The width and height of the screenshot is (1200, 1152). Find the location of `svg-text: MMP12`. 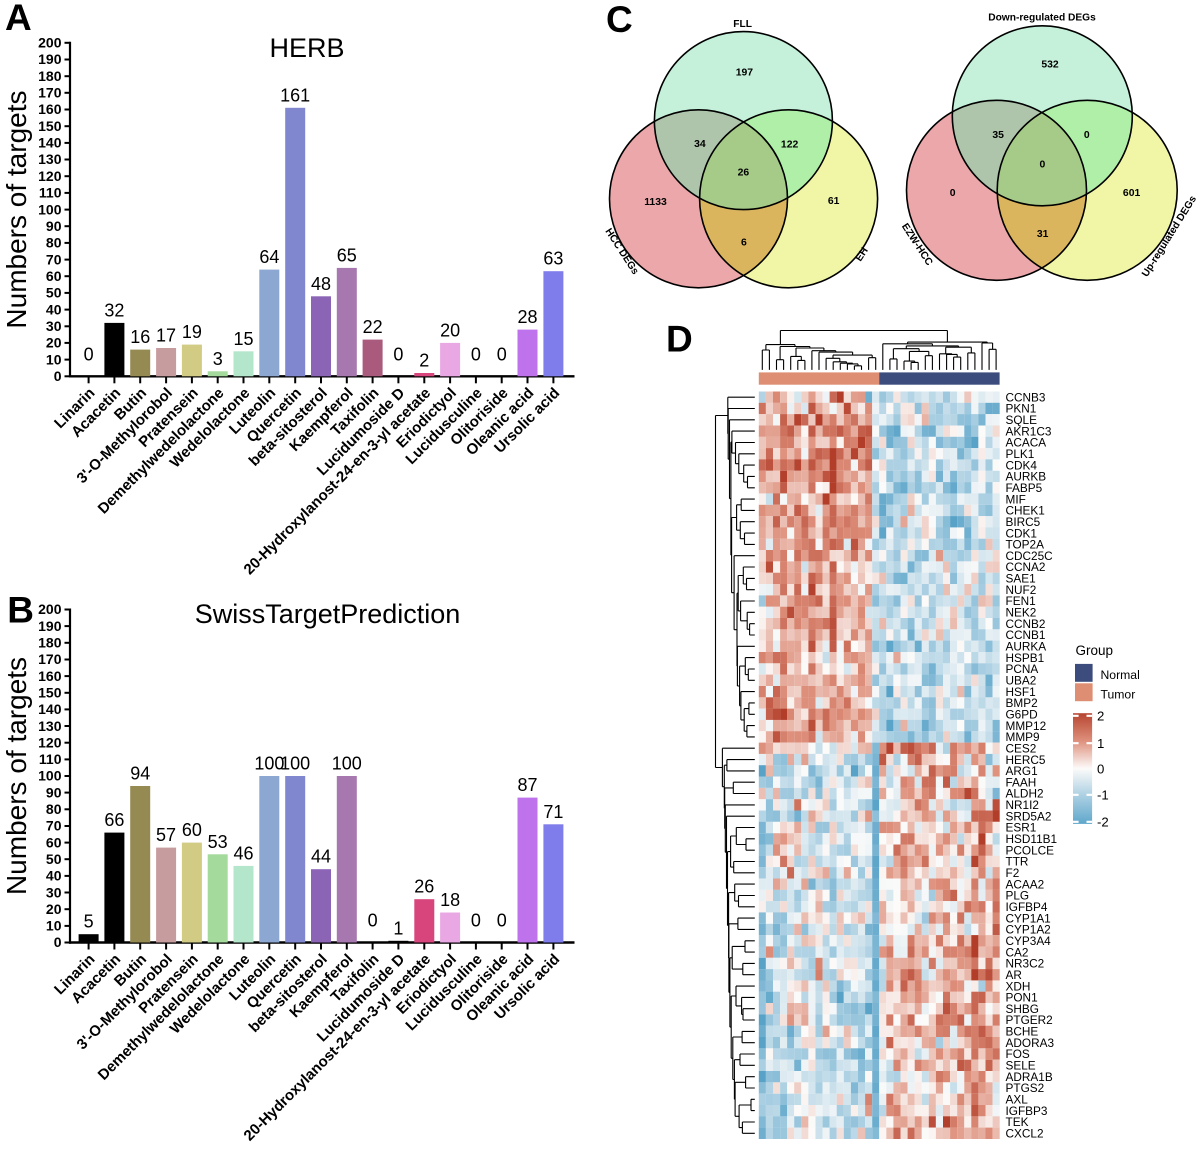

svg-text: MMP12 is located at coordinates (1026, 726).